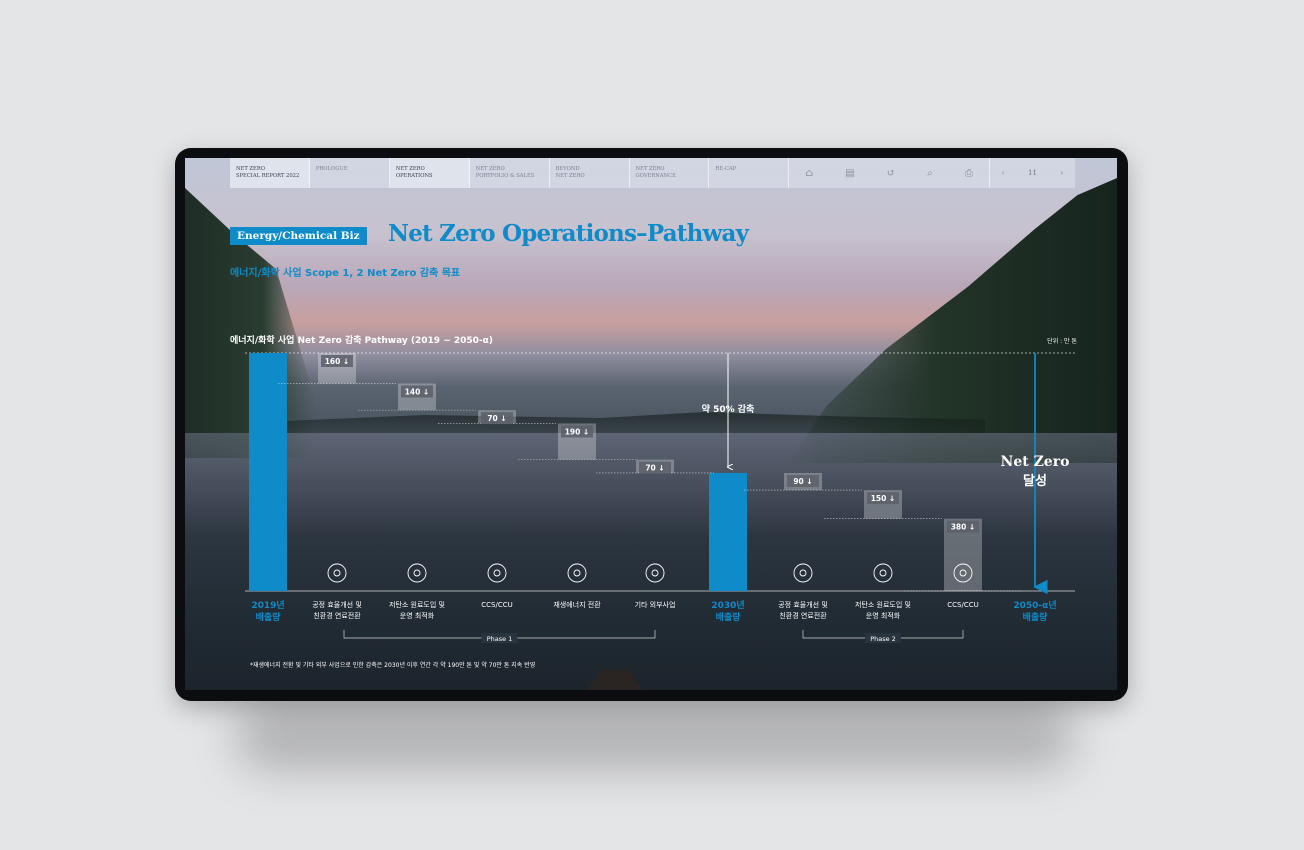  I want to click on back-icon: ↺, so click(891, 173).